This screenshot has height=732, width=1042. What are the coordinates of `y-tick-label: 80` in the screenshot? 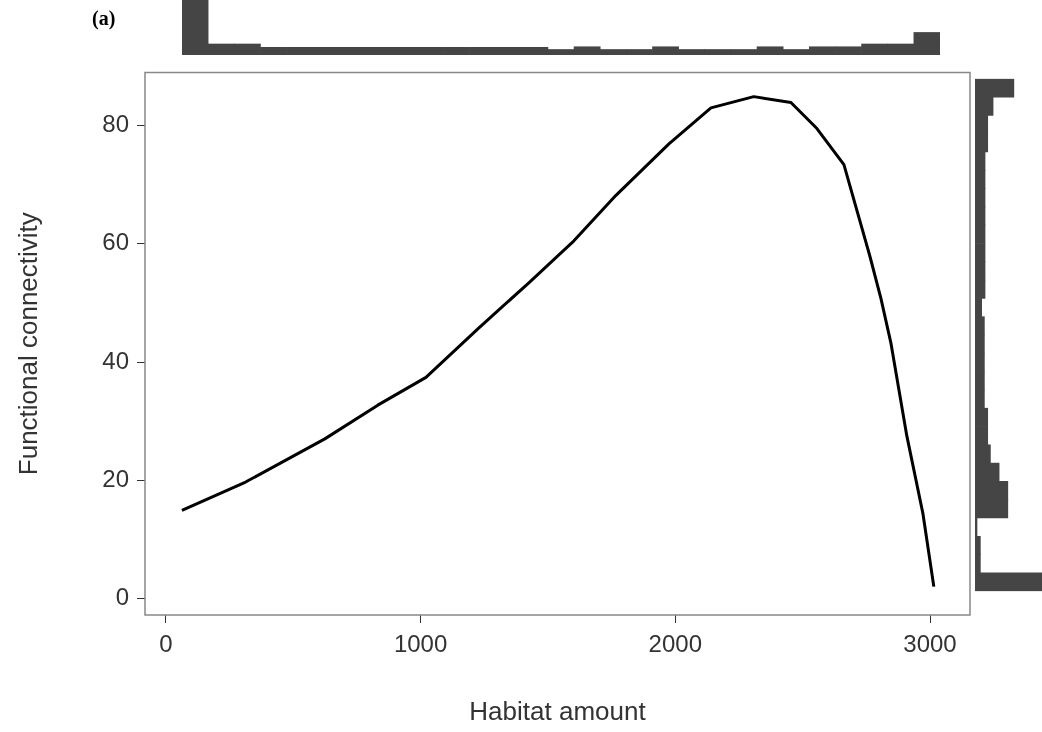 It's located at (115, 124).